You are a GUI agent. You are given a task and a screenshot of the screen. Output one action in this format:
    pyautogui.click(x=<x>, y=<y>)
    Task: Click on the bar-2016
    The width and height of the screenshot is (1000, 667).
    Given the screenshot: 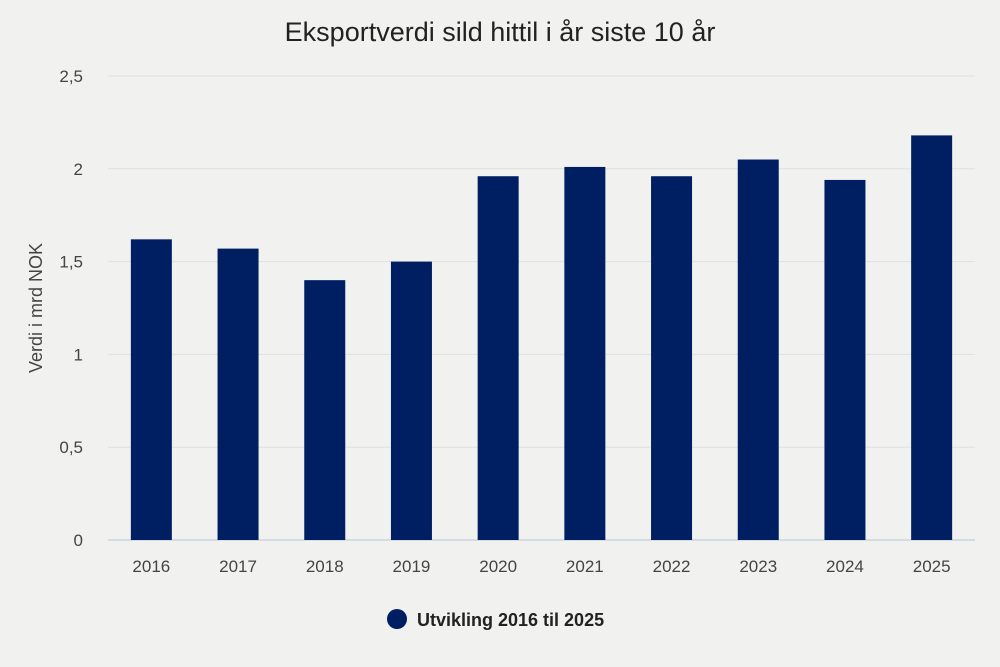 What is the action you would take?
    pyautogui.click(x=151, y=389)
    